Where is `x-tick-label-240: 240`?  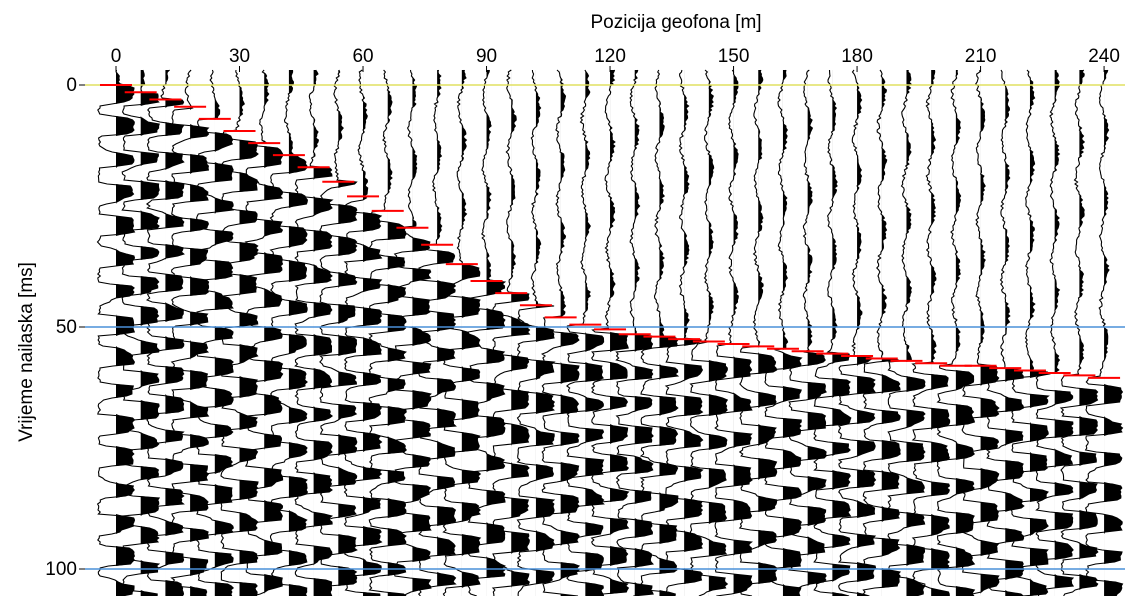
x-tick-label-240: 240 is located at coordinates (1104, 56).